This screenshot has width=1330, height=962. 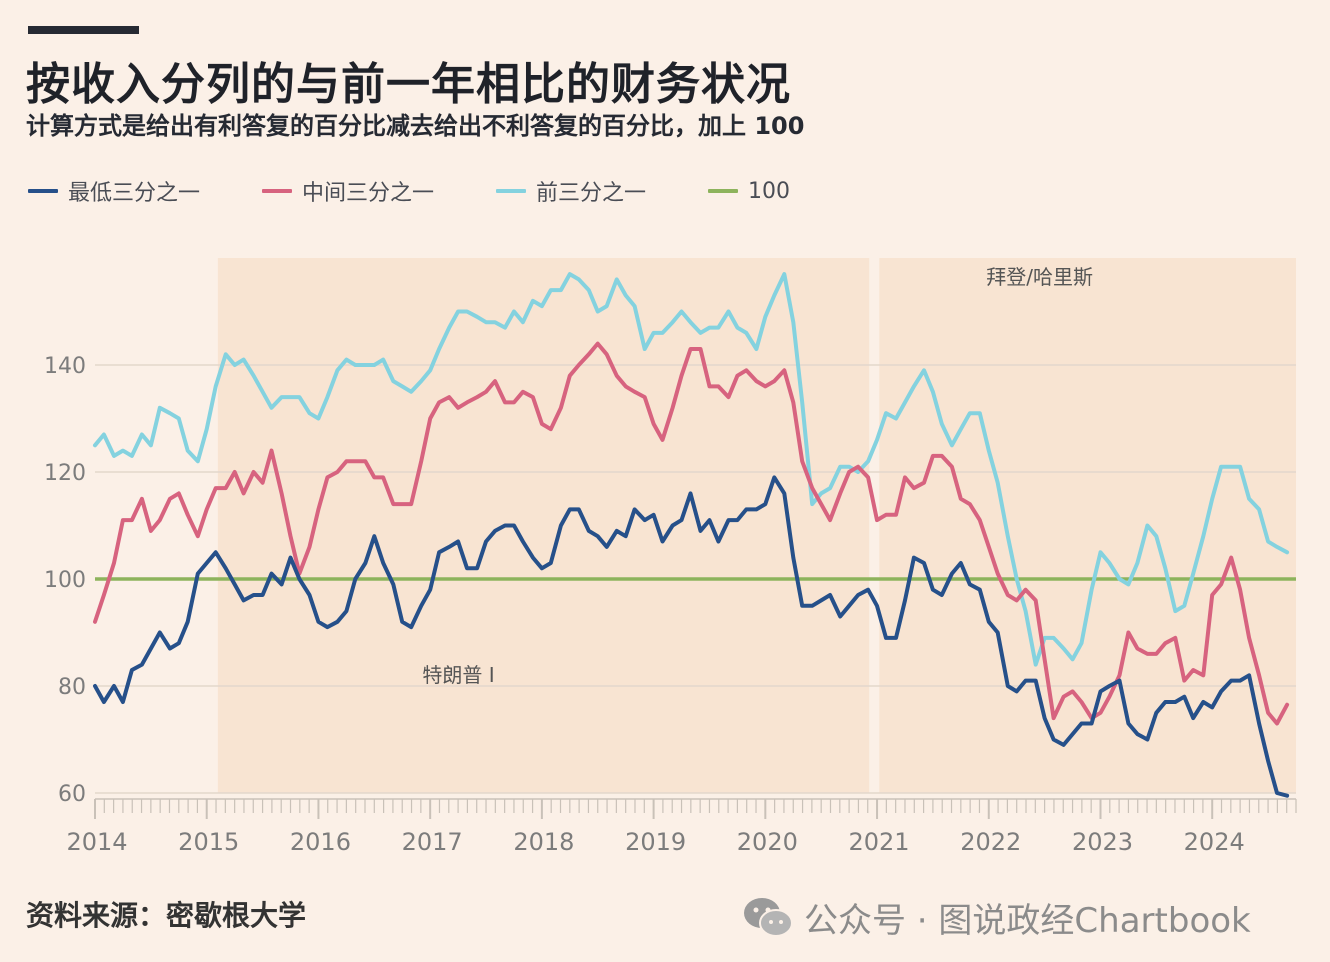 I want to click on legend-item-top: 前三分之一, so click(x=571, y=191).